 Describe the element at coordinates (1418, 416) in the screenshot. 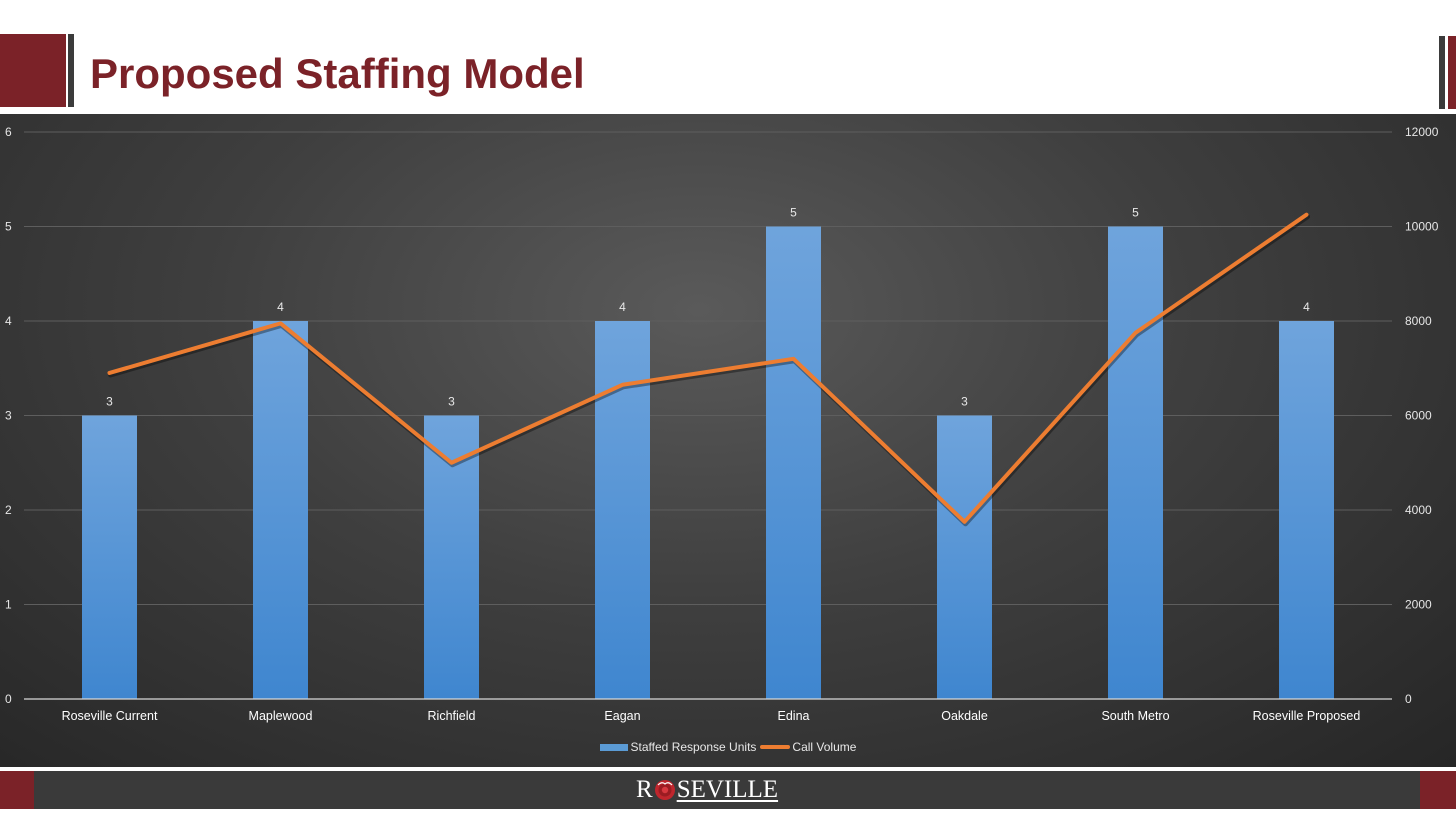

I see `y-right-tick-label: 6000` at that location.